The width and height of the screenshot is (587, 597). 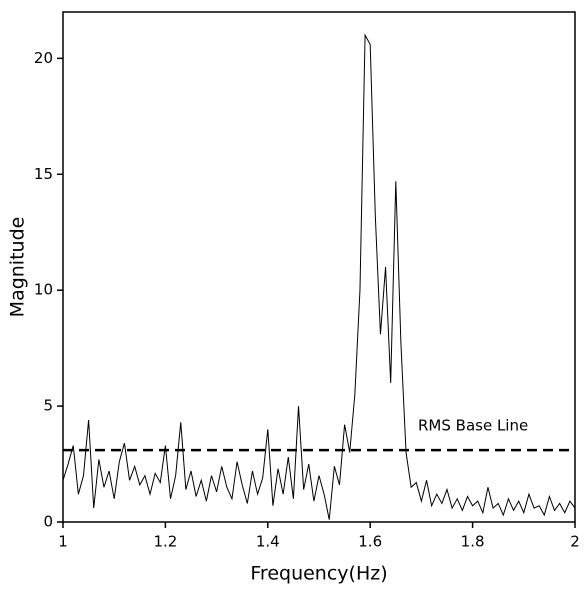 What do you see at coordinates (48, 522) in the screenshot?
I see `y-tick-label: 0` at bounding box center [48, 522].